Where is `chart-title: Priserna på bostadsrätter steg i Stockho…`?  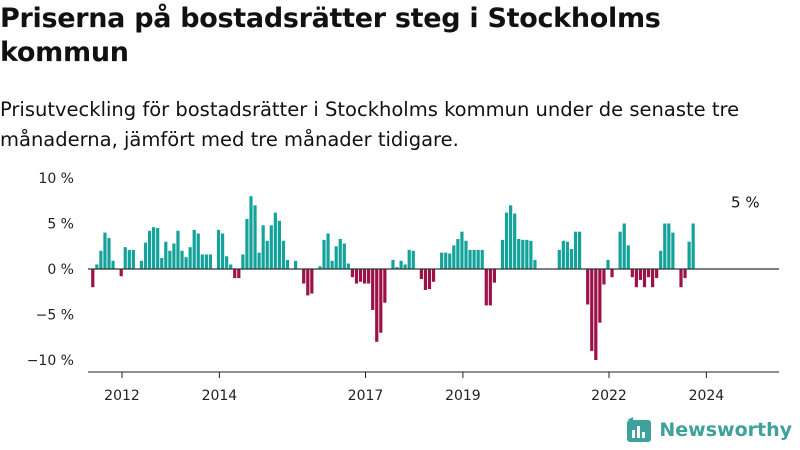
chart-title: Priserna på bostadsrätter steg i Stockho… is located at coordinates (330, 35).